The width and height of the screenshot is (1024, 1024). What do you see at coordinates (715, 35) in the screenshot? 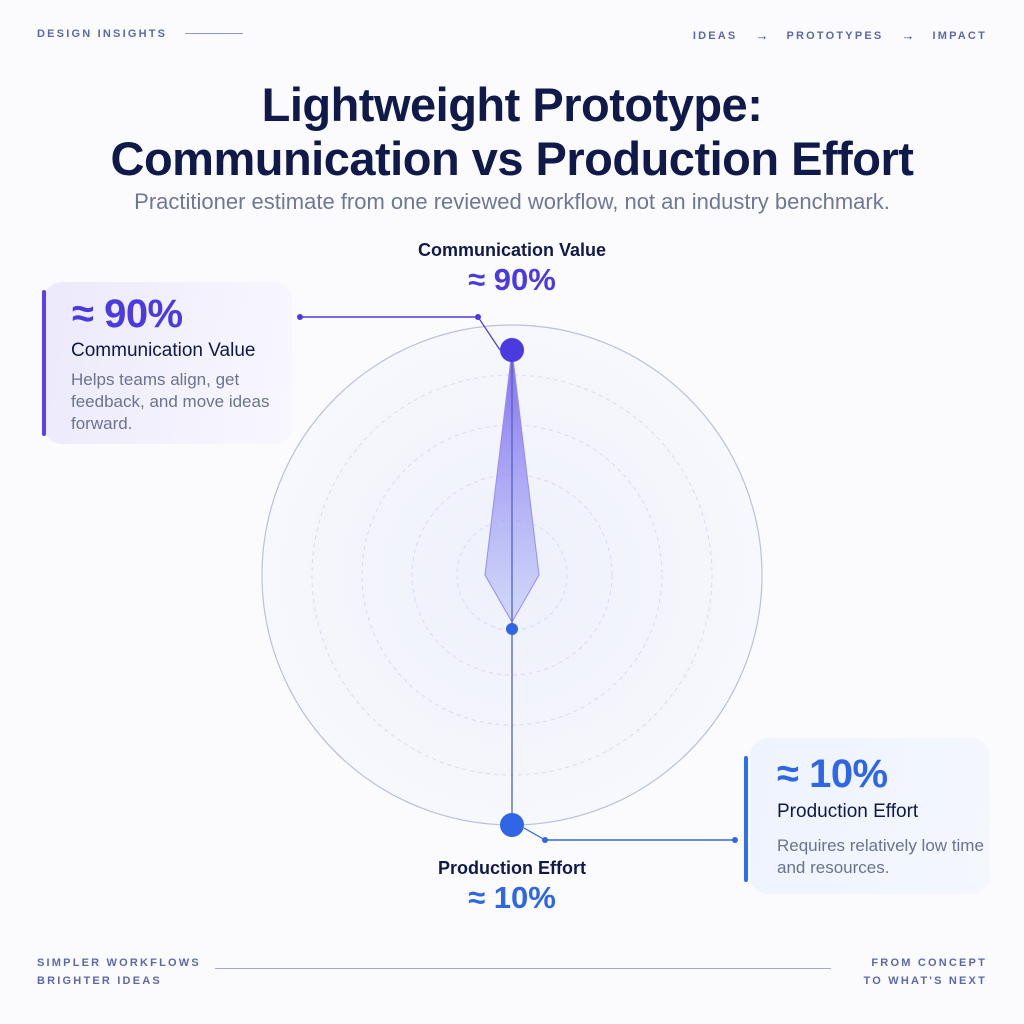
I see `breadcrumb-item-ideas: IDEAS` at bounding box center [715, 35].